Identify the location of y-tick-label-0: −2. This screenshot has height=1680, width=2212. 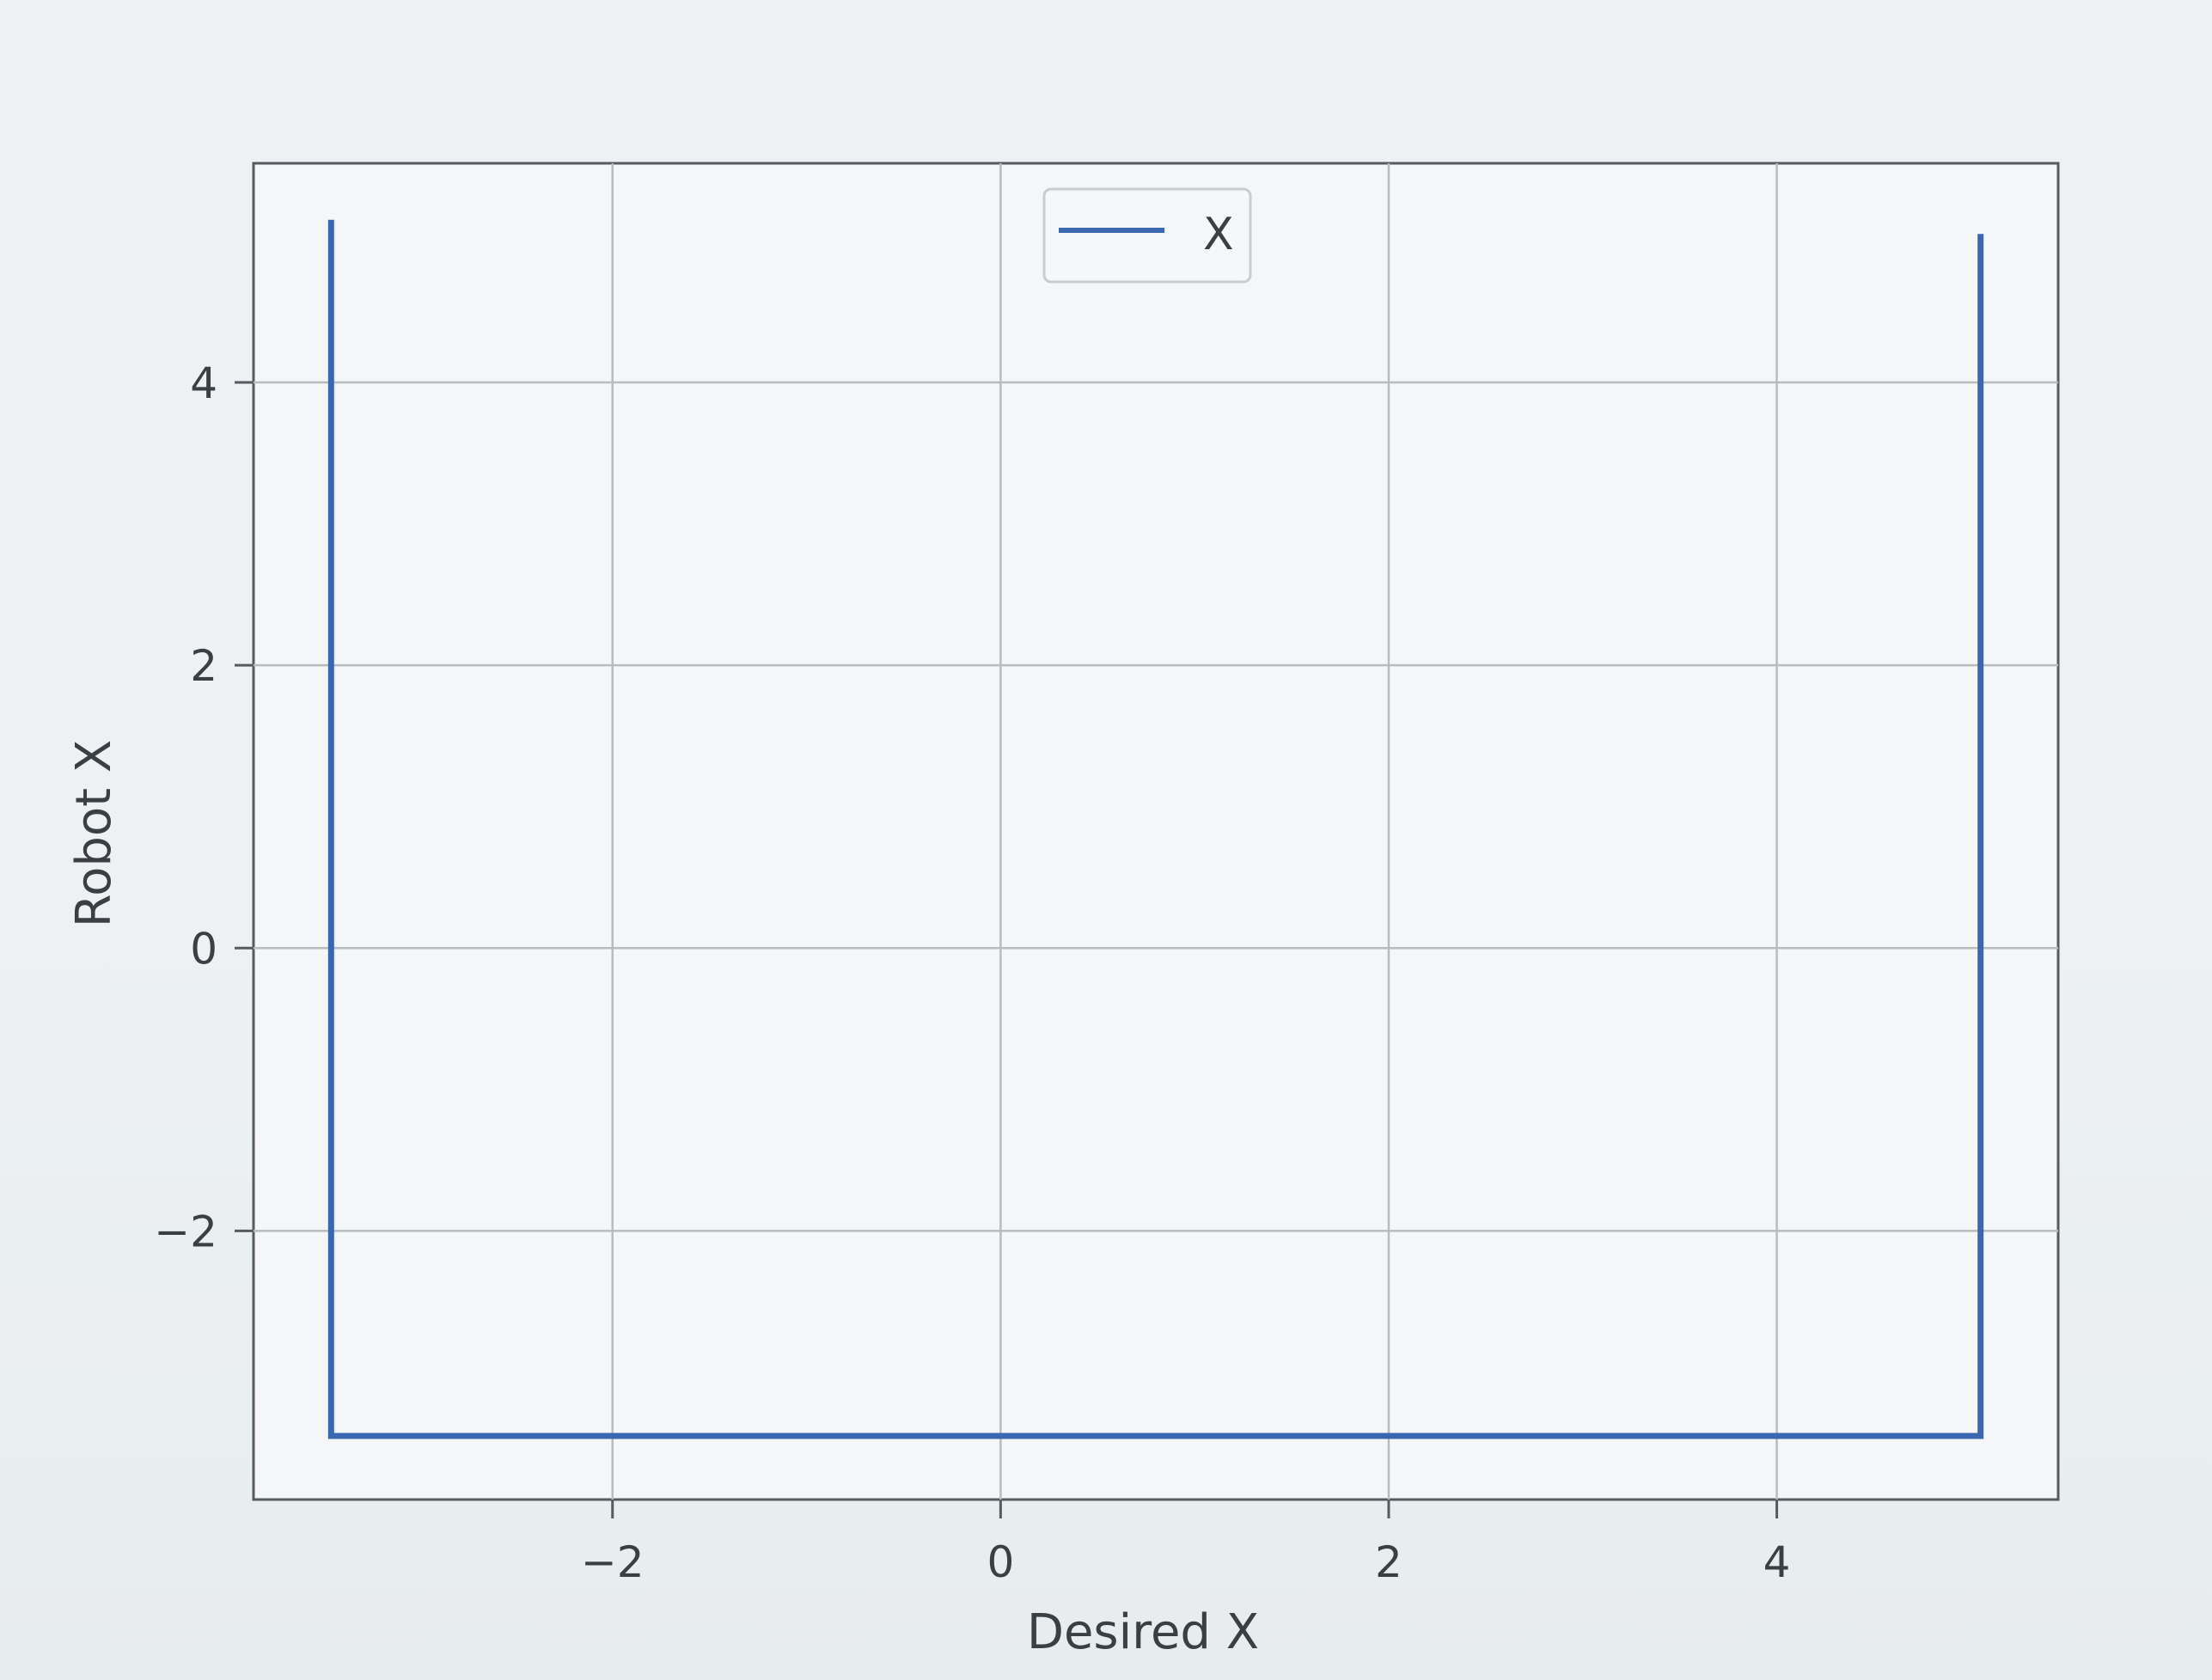
(185, 1232).